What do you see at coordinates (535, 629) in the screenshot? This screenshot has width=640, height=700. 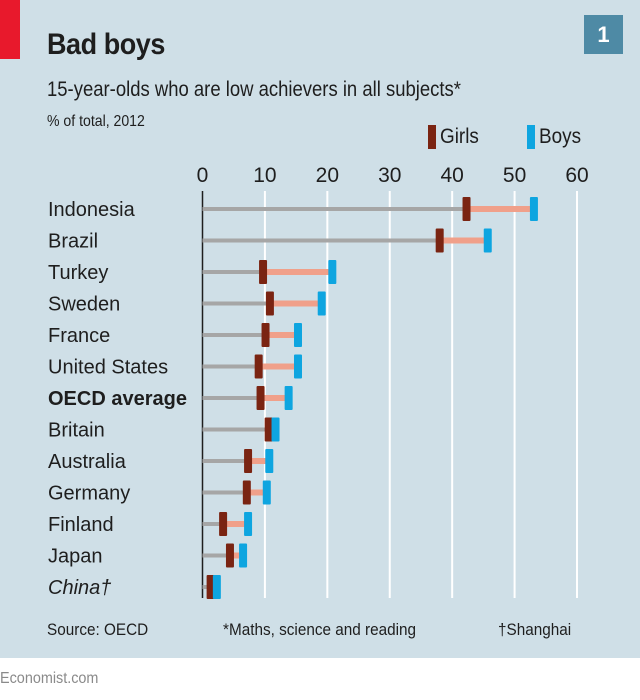 I see `footnote-shanghai: †Shanghai` at bounding box center [535, 629].